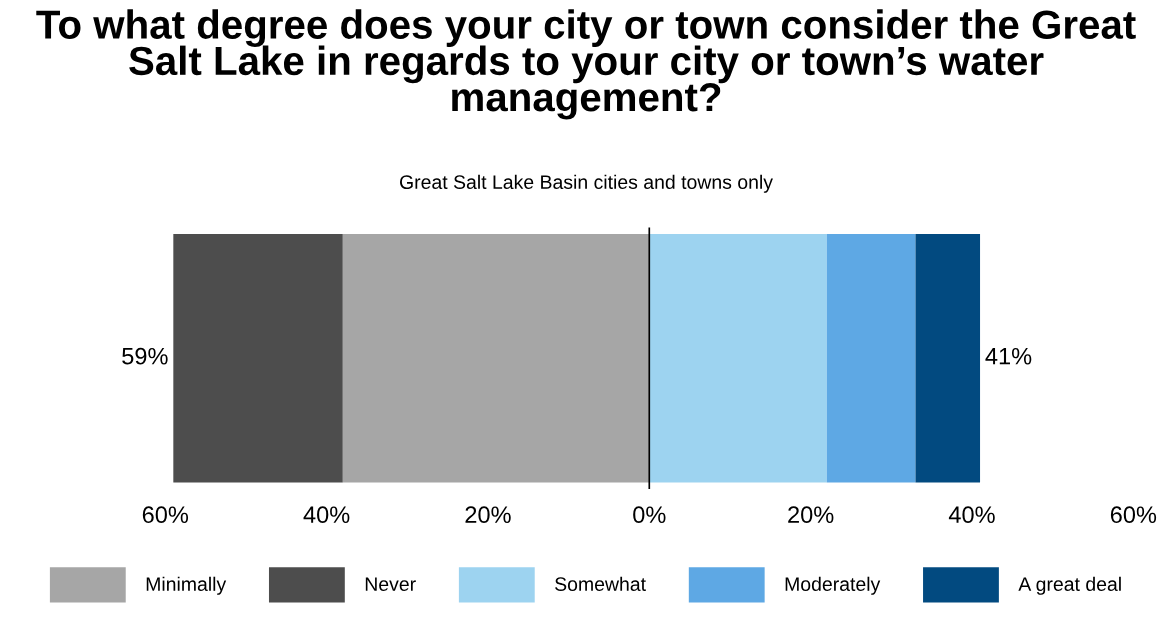  What do you see at coordinates (186, 585) in the screenshot?
I see `legend-label: Minimally` at bounding box center [186, 585].